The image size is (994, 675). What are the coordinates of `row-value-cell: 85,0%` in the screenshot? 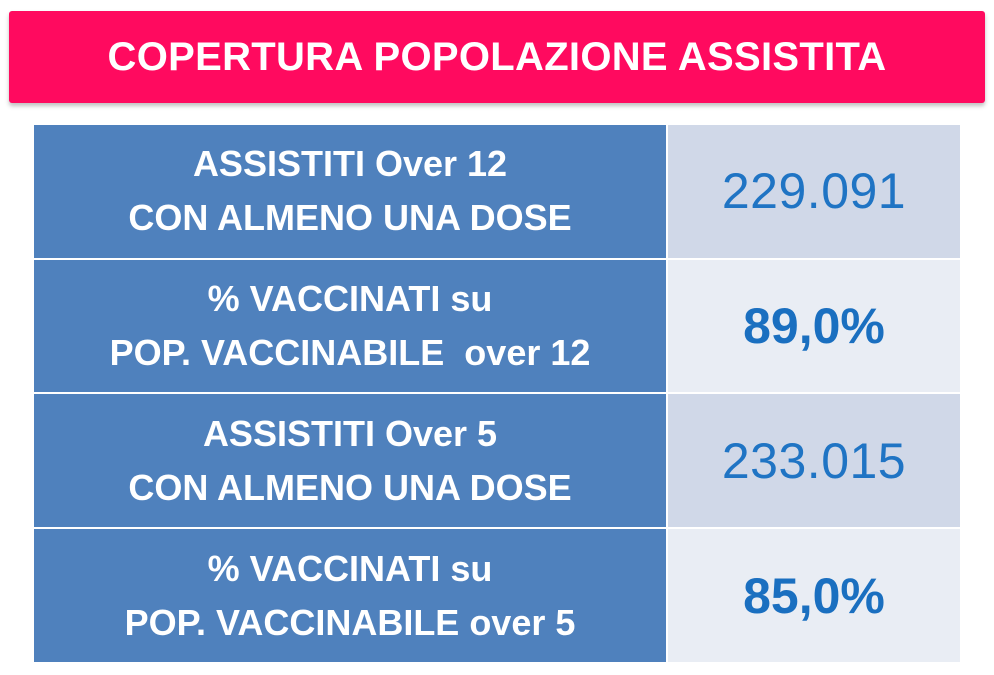 It's located at (813, 595).